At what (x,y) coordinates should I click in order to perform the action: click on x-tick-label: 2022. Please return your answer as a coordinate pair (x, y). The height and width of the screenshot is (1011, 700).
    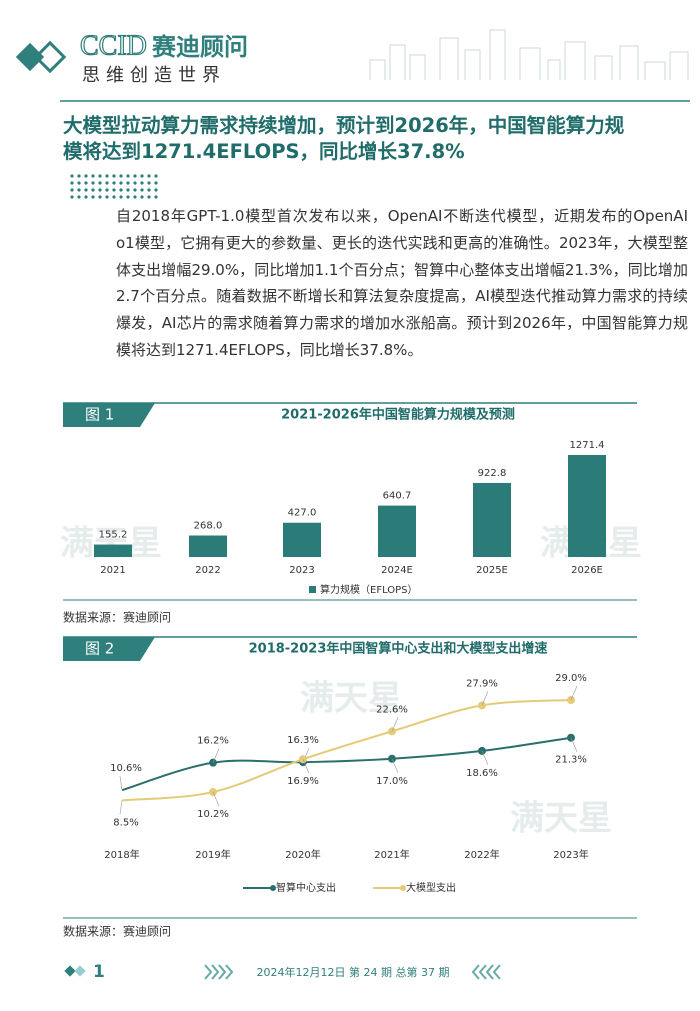
    Looking at the image, I should click on (207, 570).